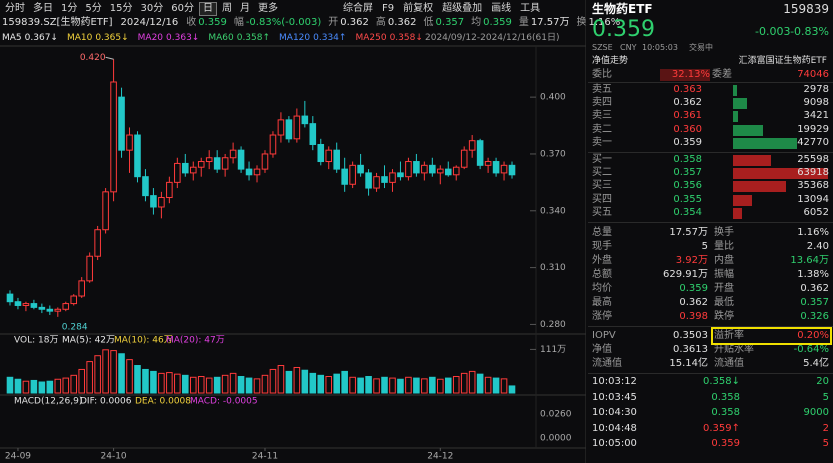  Describe the element at coordinates (114, 457) in the screenshot. I see `x-tick-label: 24-10` at that location.